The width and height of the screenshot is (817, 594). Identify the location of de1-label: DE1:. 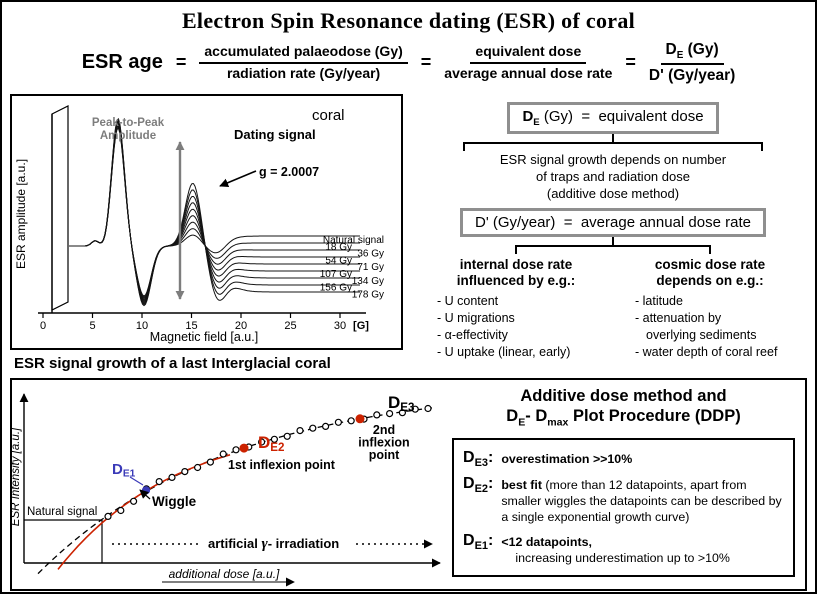
(478, 541).